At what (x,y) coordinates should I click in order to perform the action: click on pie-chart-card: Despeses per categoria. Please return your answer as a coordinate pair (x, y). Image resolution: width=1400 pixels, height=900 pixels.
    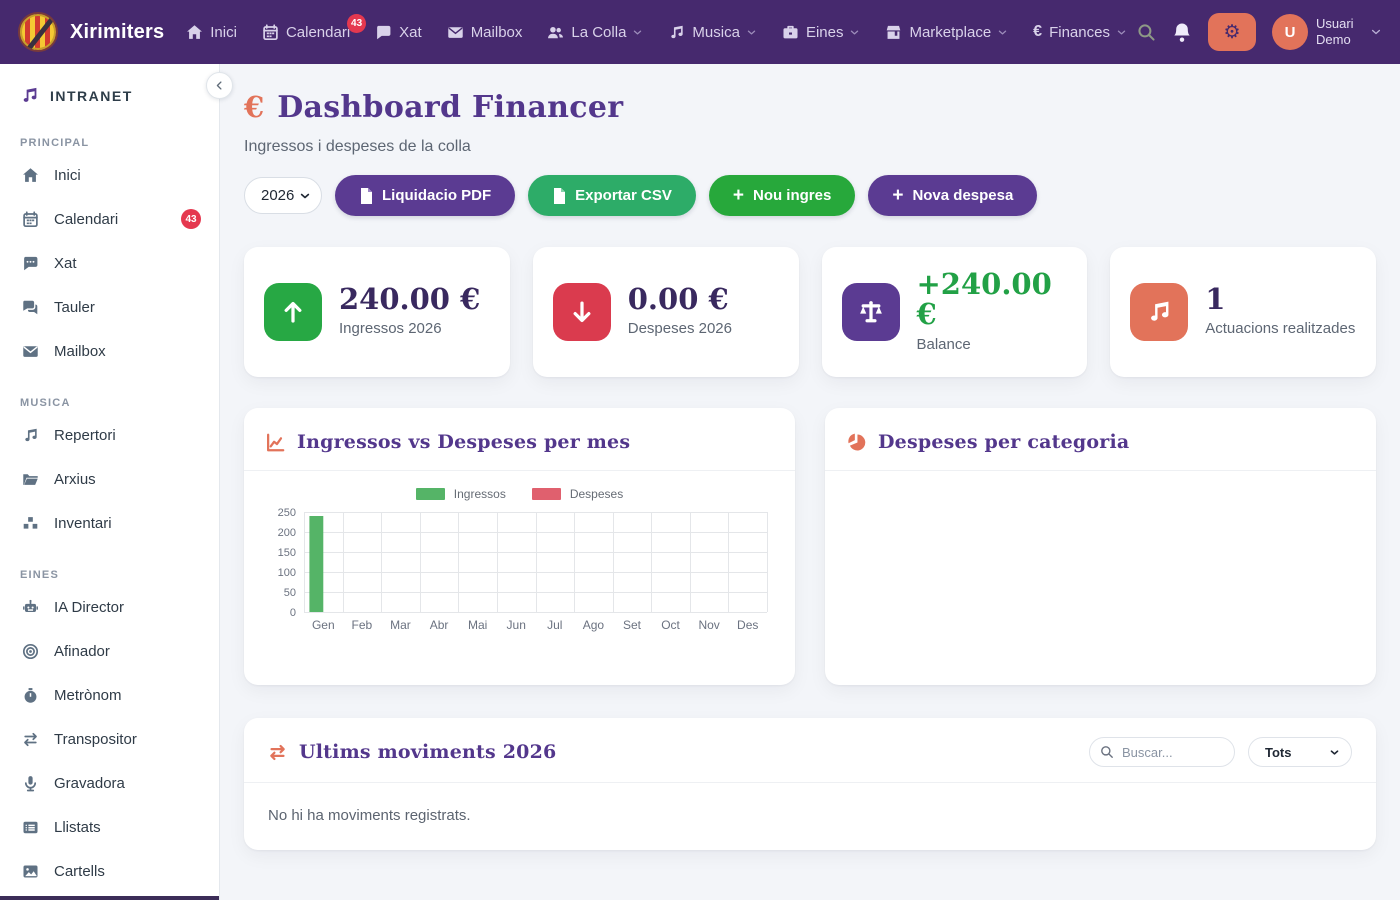
    Looking at the image, I should click on (1100, 546).